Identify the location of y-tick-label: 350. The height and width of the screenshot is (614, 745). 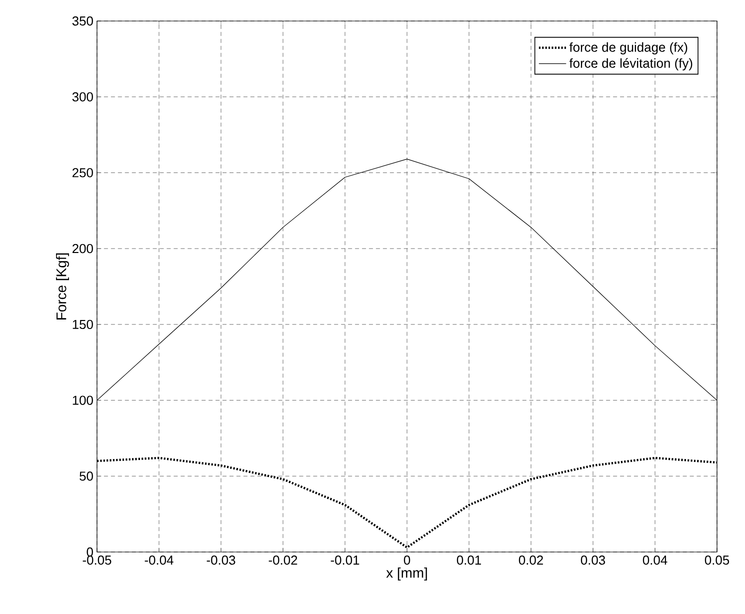
(82, 21).